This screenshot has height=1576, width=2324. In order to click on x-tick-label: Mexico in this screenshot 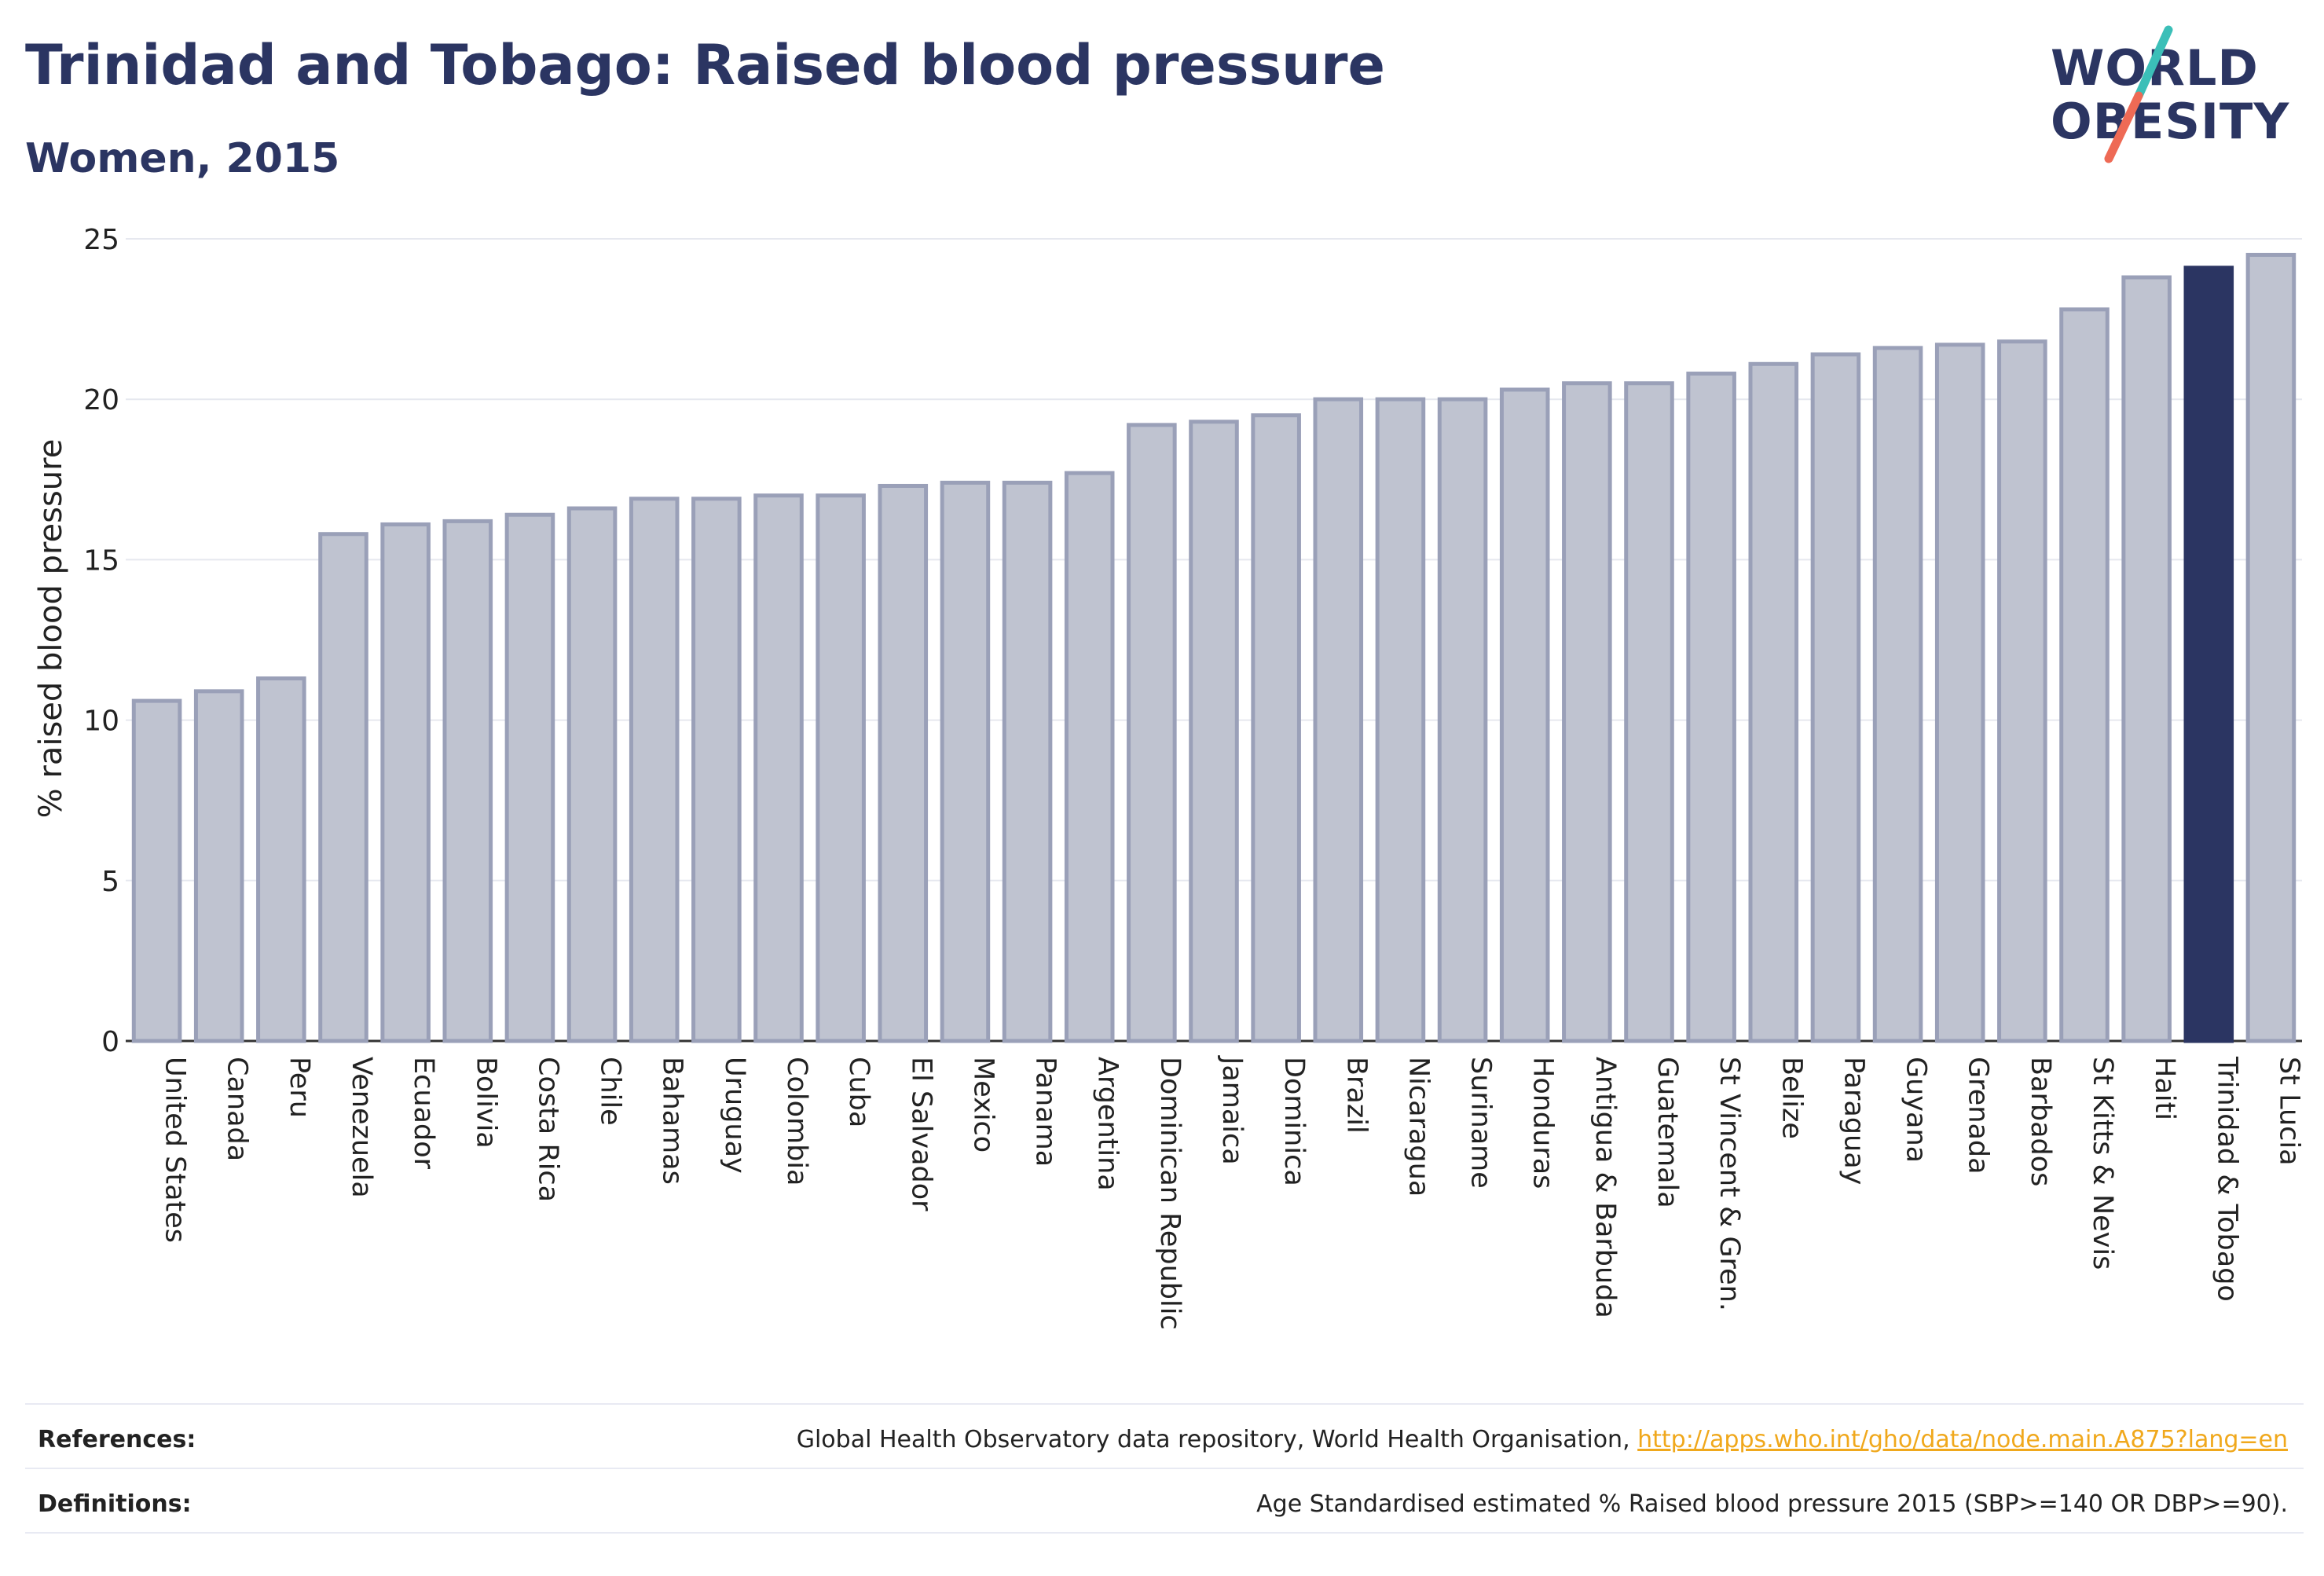, I will do `click(983, 1105)`.